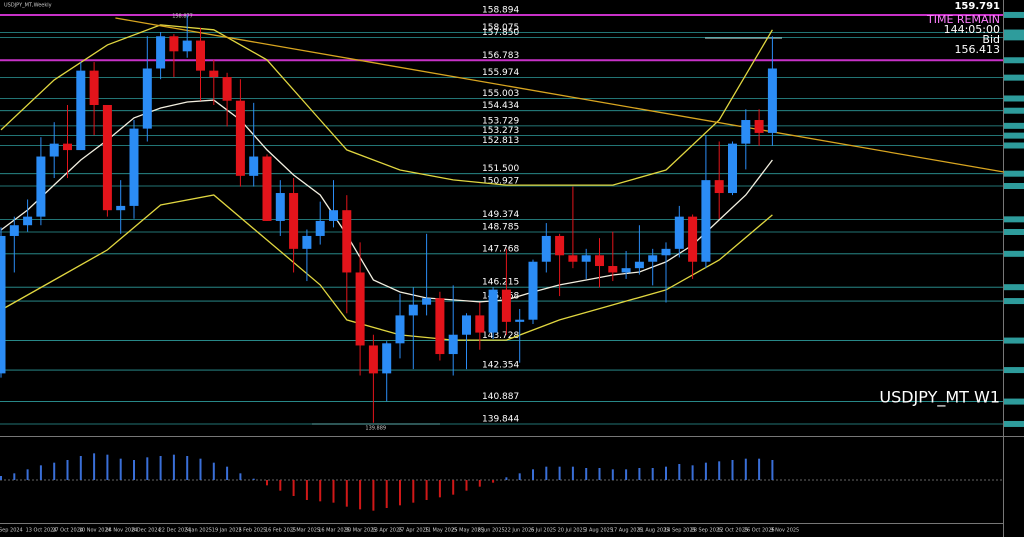 This screenshot has width=1024, height=537. Describe the element at coordinates (500, 227) in the screenshot. I see `level-label: 148.785` at that location.